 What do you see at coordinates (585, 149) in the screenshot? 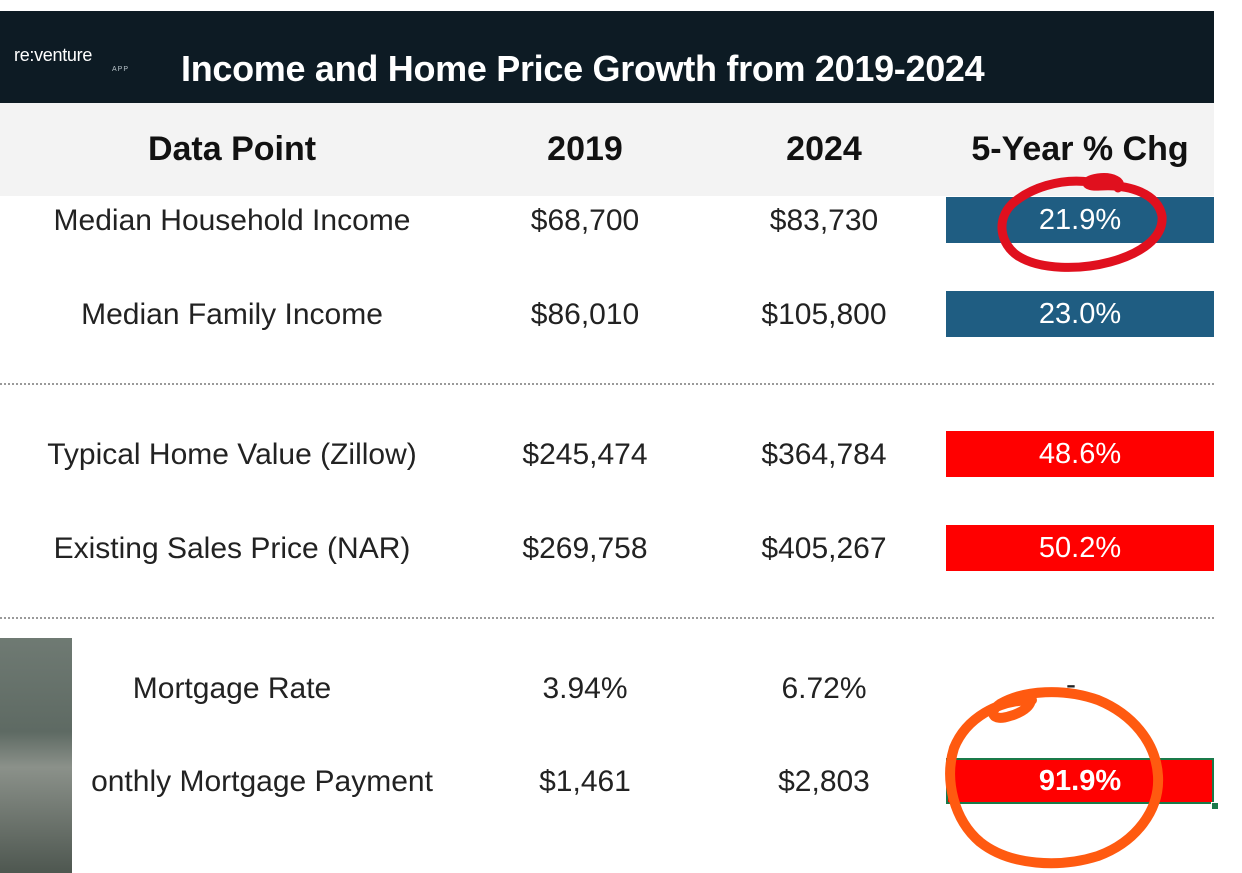
I see `column-header-2019: 2019` at bounding box center [585, 149].